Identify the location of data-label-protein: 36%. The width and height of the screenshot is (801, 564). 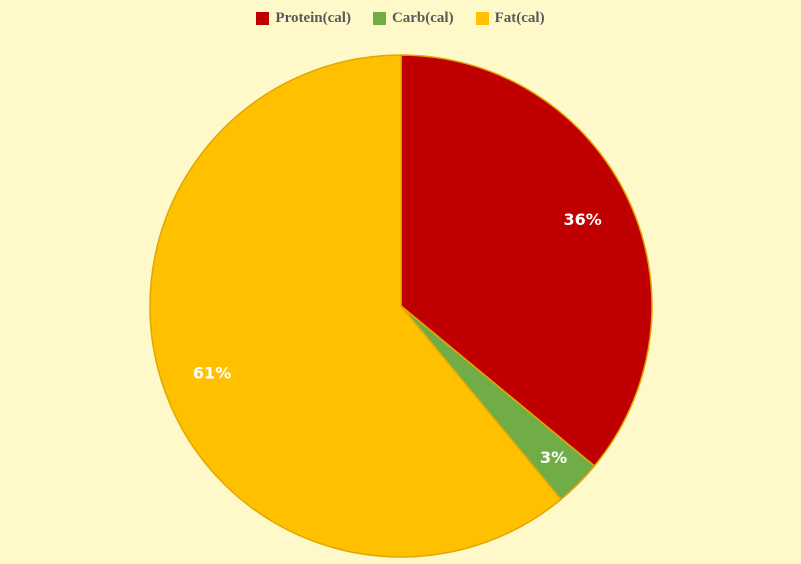
(583, 219).